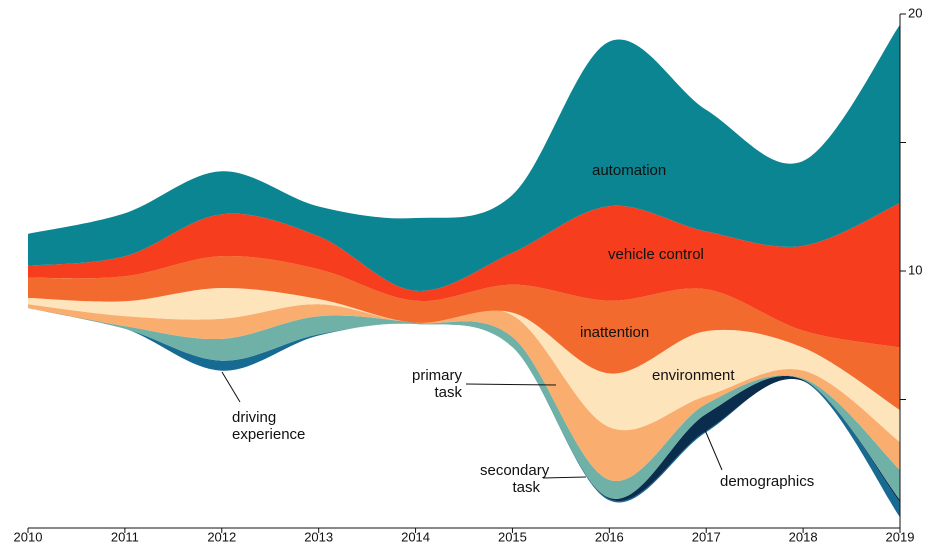  Describe the element at coordinates (900, 536) in the screenshot. I see `x-tick-label: 2019` at that location.